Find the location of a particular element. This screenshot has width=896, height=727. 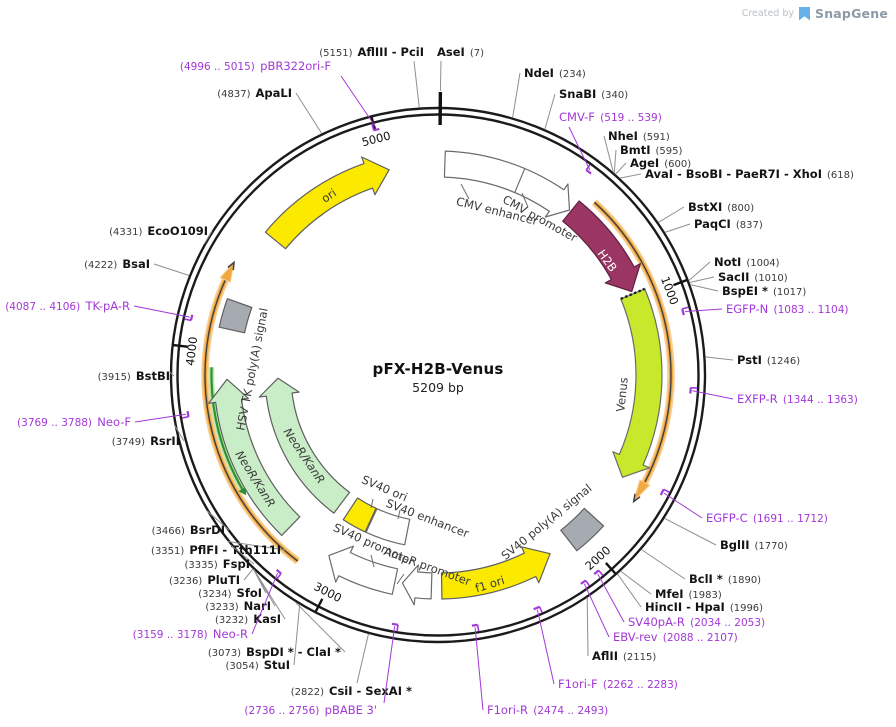

feature-label-sv40-ori: SV40 ori is located at coordinates (385, 488).